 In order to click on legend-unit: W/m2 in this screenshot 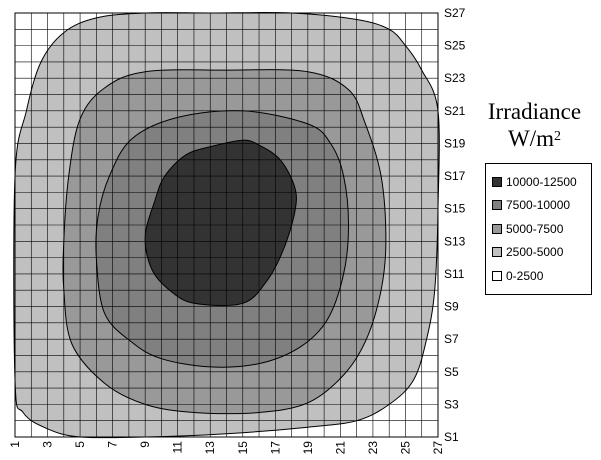, I will do `click(534, 138)`.